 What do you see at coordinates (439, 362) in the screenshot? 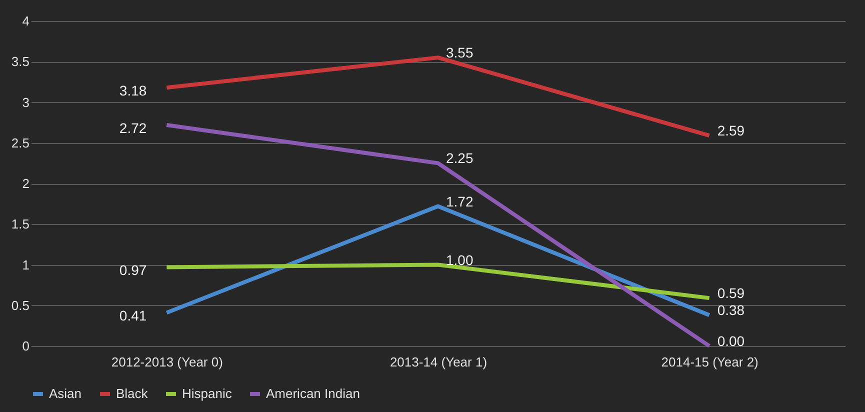
I see `x-tick-label: 2013-14 (Year 1)` at bounding box center [439, 362].